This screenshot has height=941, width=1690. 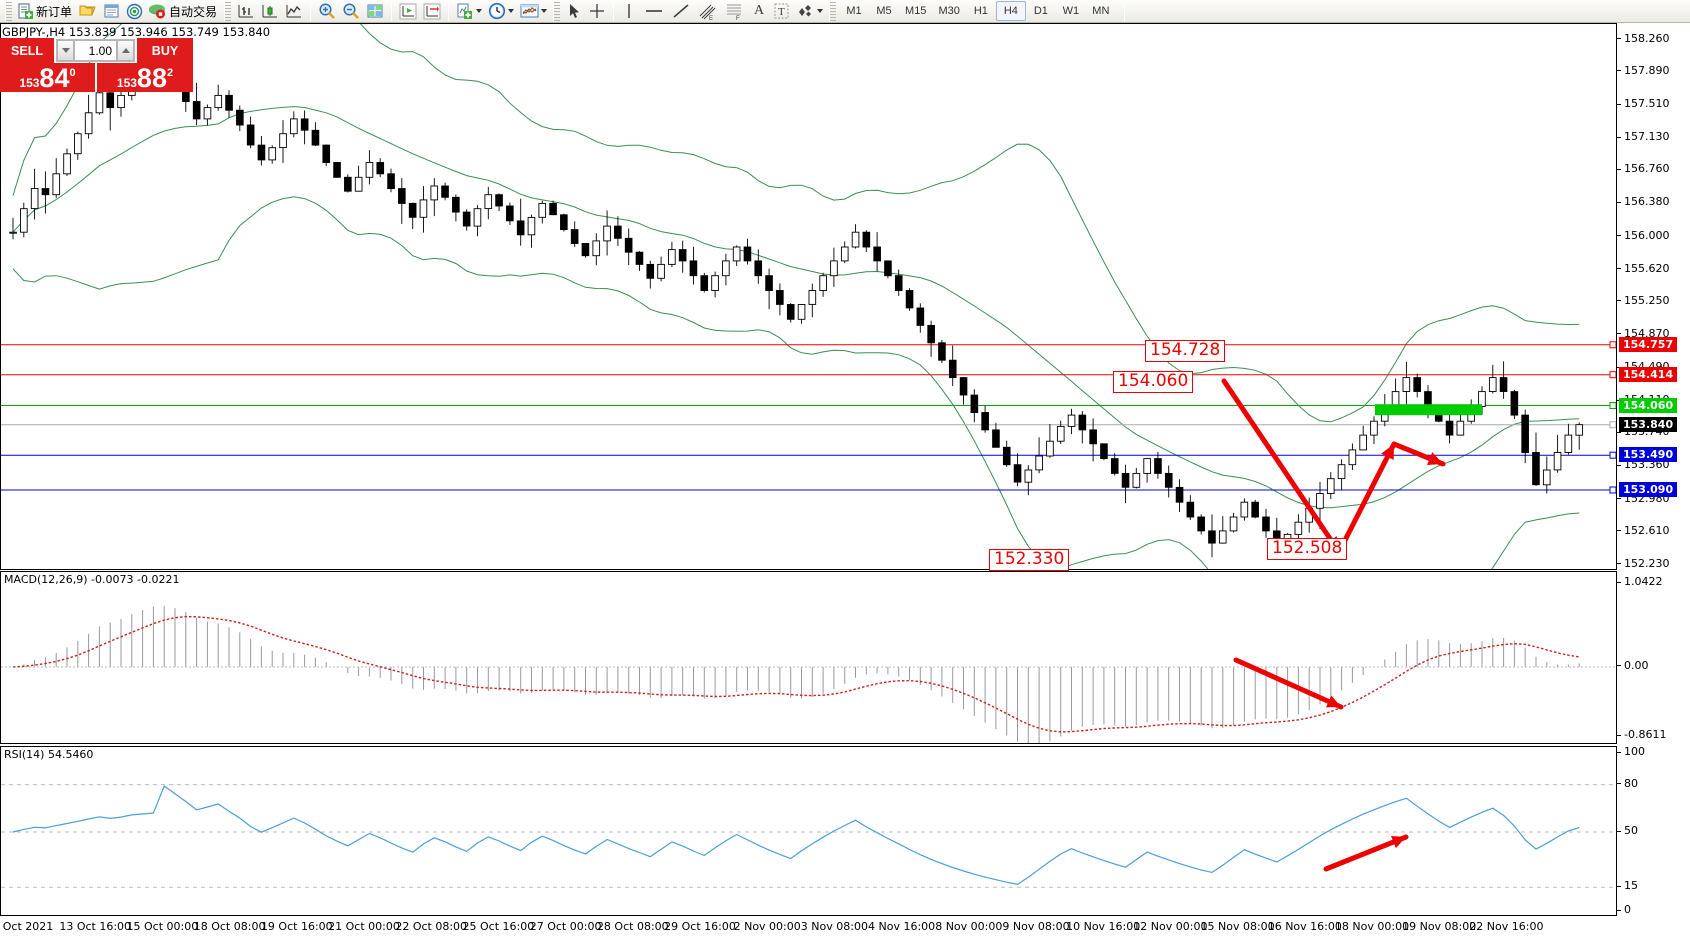 I want to click on volume-value: 1.00, so click(x=95, y=50).